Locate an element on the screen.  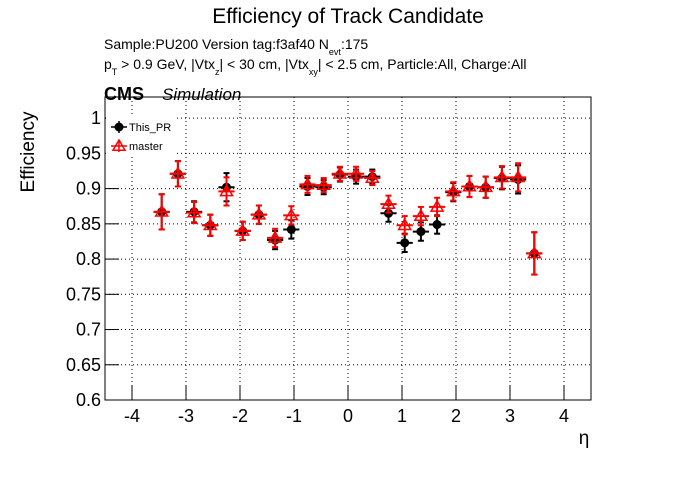
y-axis-label: Efficiency is located at coordinates (28, 151).